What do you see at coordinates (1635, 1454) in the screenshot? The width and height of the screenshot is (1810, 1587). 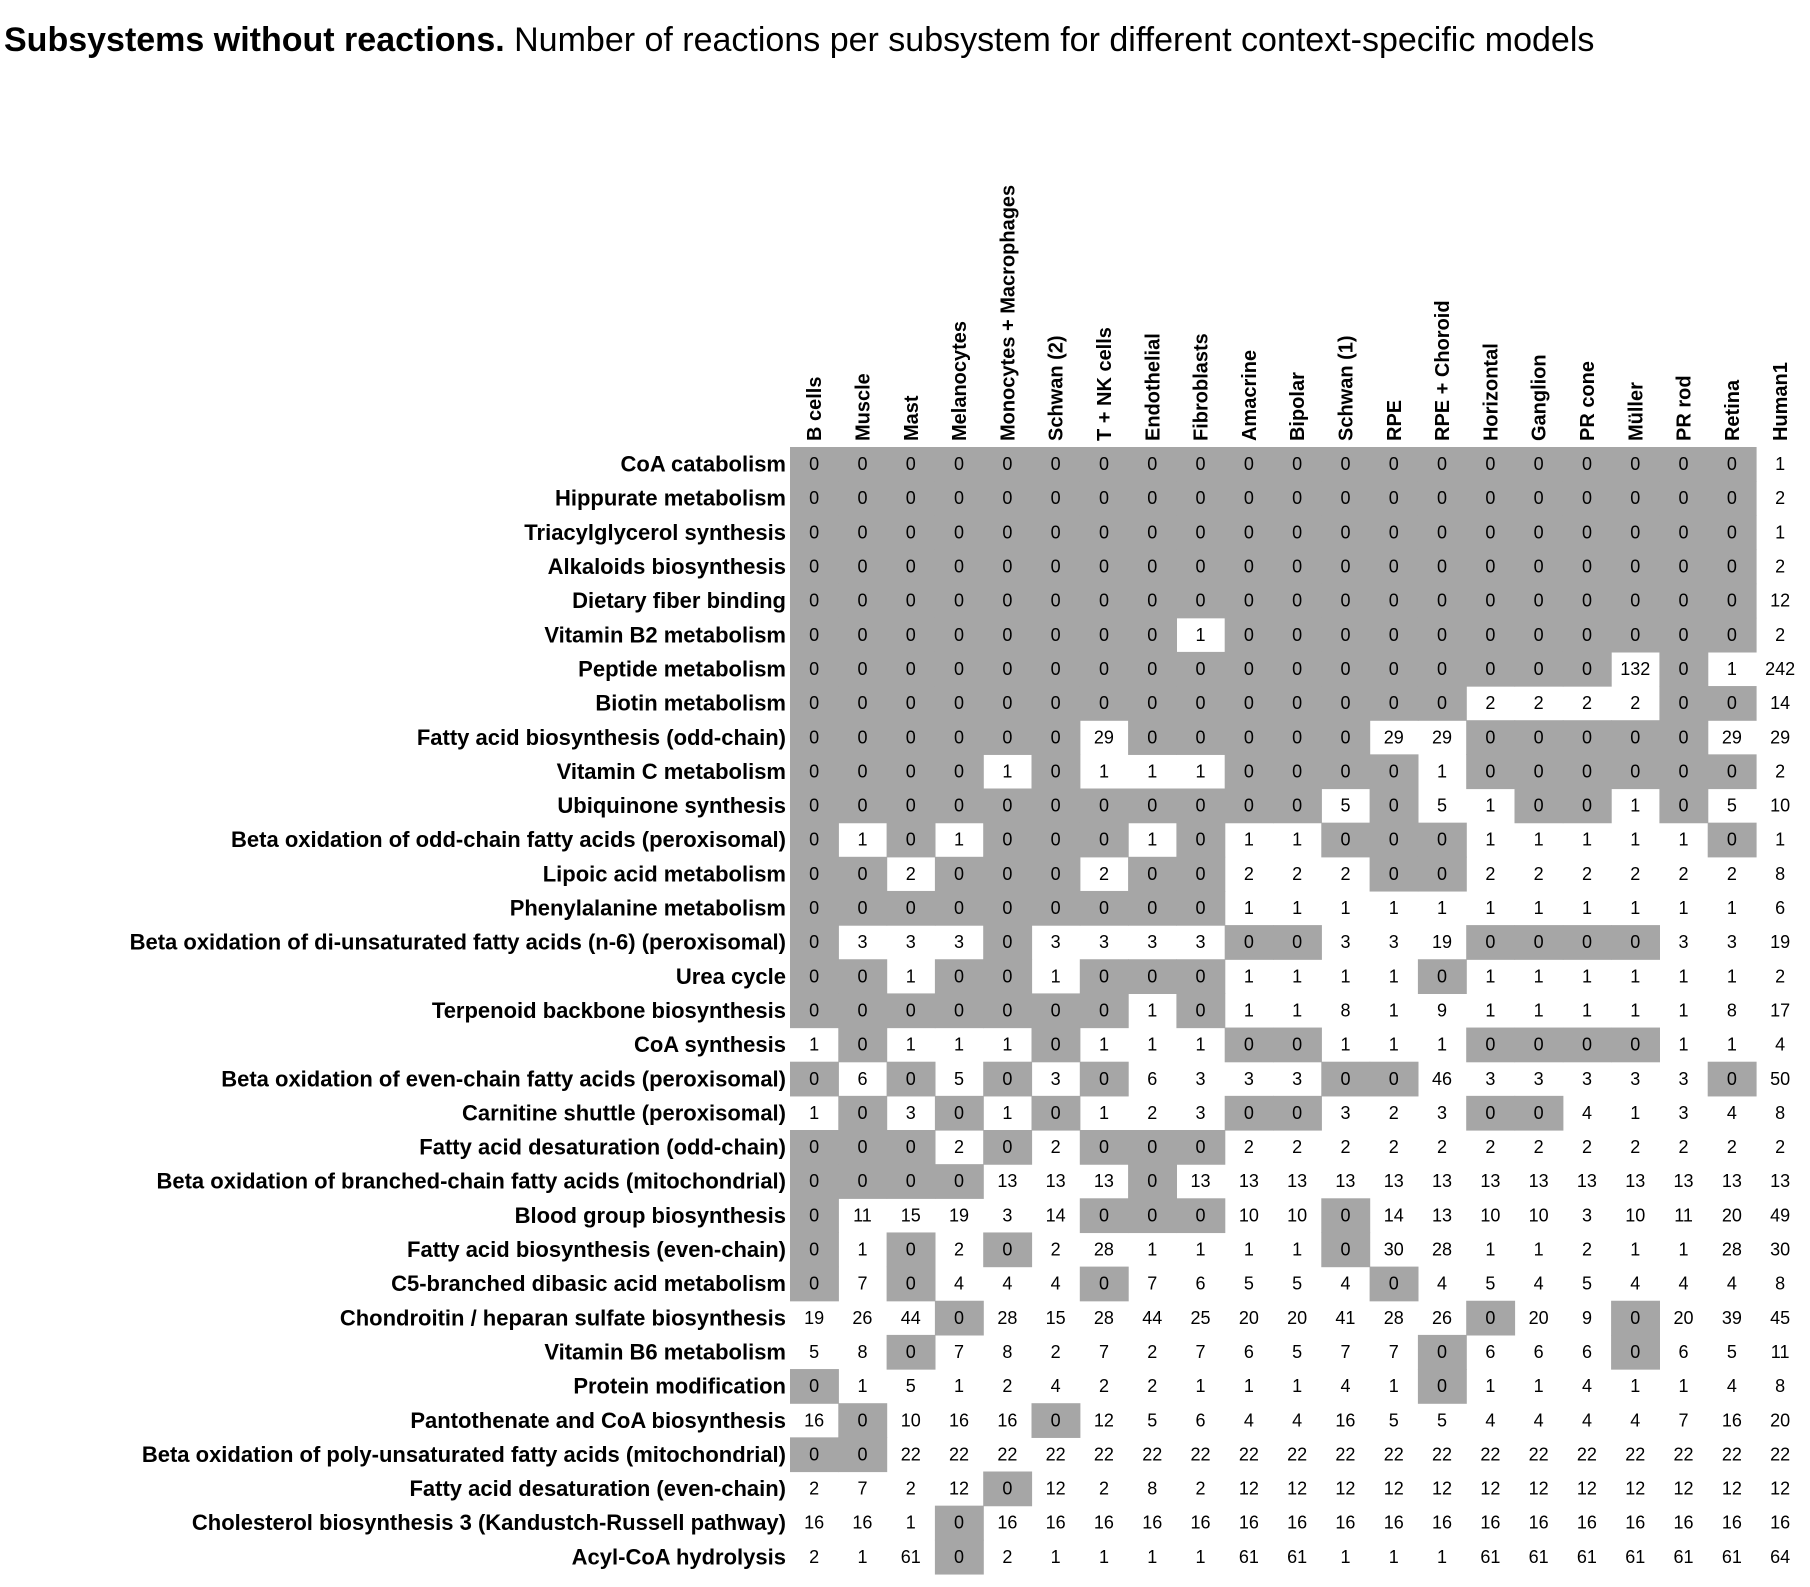 I see `cell-value: 22` at bounding box center [1635, 1454].